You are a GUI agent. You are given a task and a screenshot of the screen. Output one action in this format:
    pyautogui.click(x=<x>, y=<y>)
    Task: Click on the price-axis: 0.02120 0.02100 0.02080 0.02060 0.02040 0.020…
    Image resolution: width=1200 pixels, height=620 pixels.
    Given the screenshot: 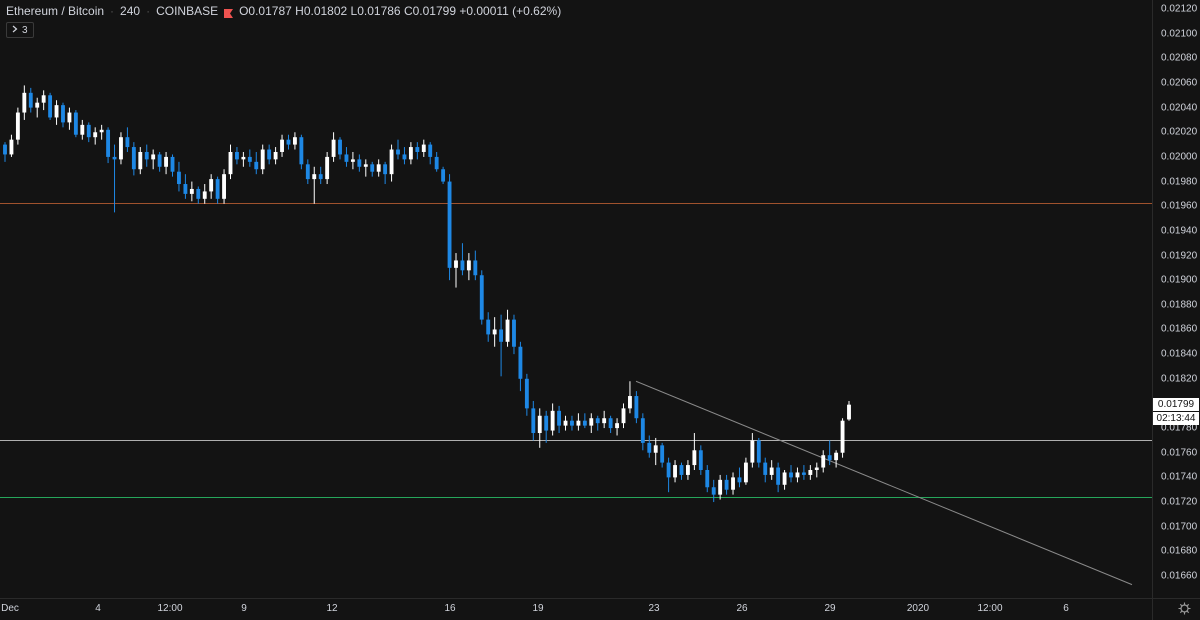 What is the action you would take?
    pyautogui.click(x=1176, y=299)
    